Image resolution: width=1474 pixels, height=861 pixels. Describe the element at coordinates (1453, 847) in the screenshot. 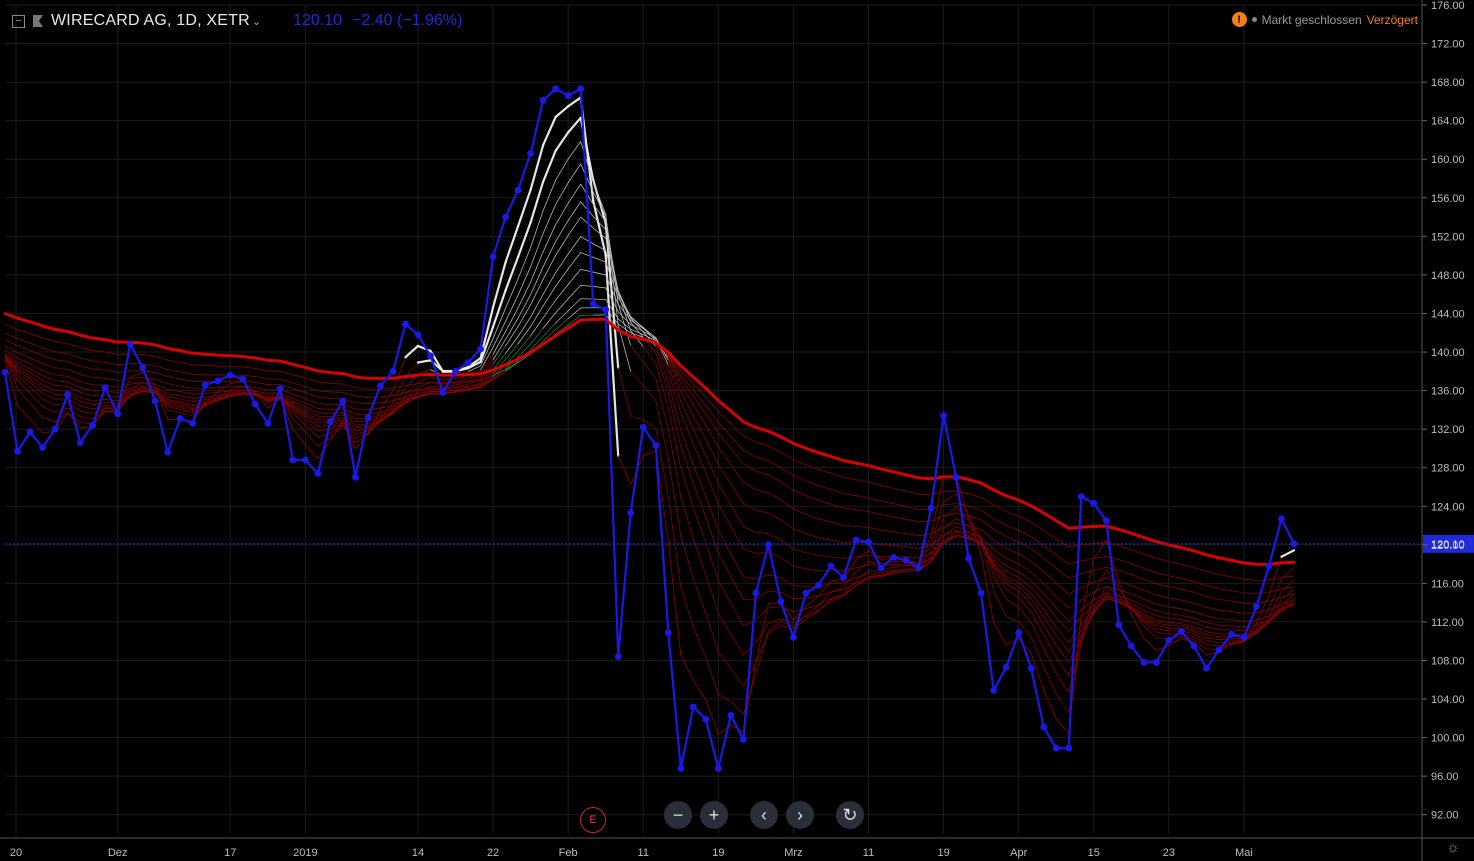

I see `settings-icon: ☼` at that location.